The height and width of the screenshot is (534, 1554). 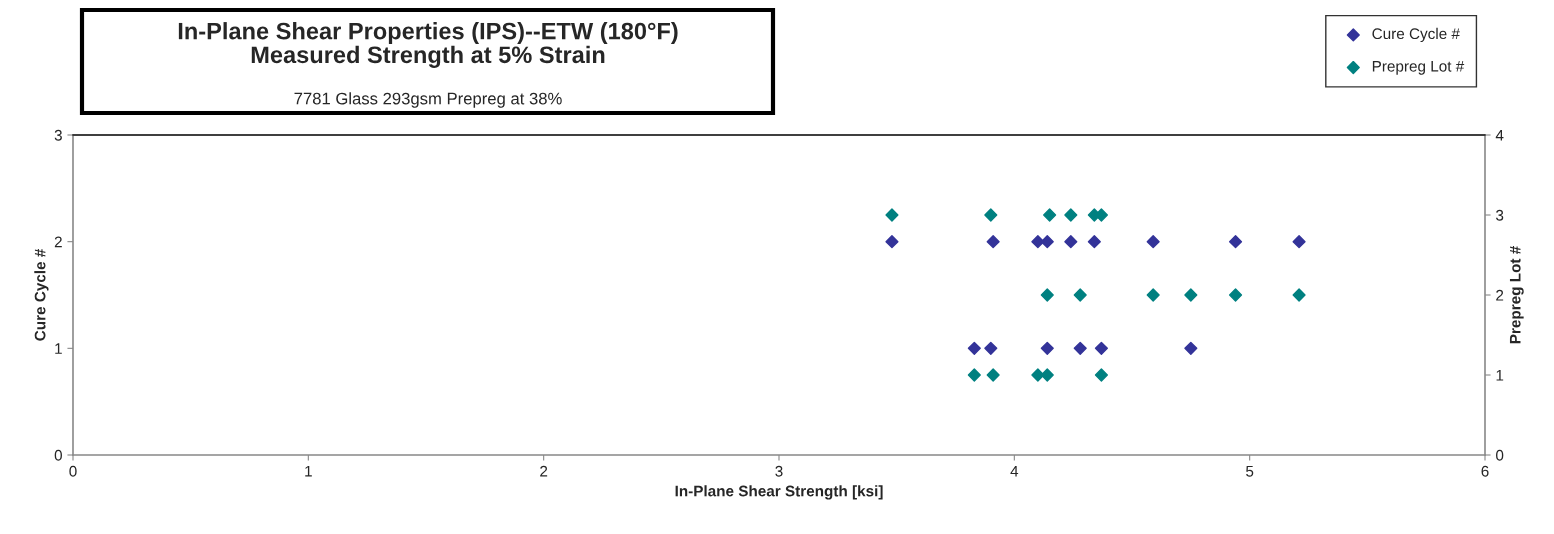 I want to click on y2-axis-title: Prepreg Lot #, so click(x=1516, y=295).